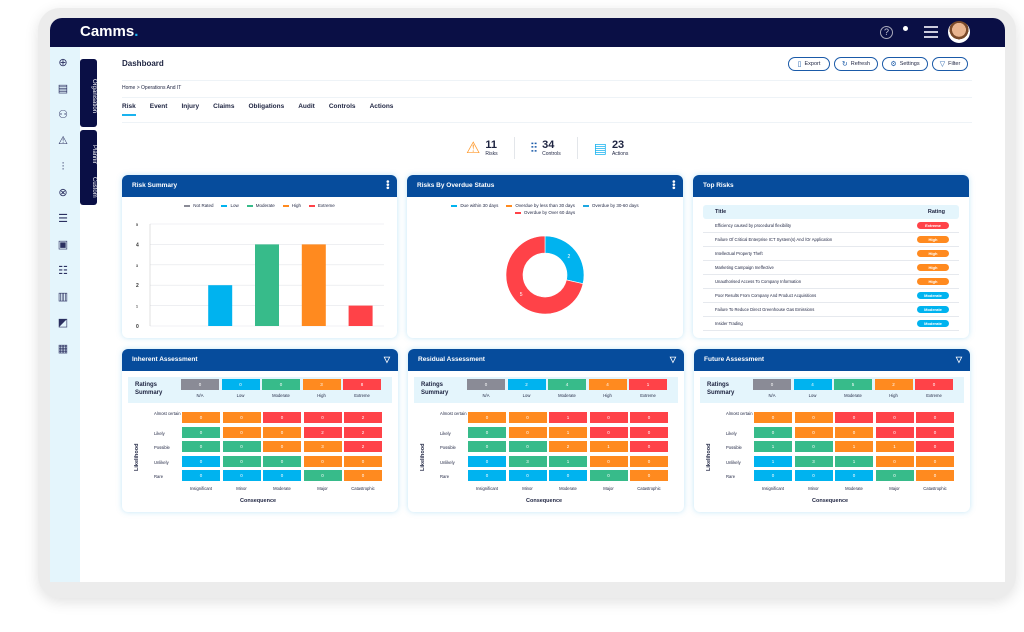  Describe the element at coordinates (893, 384) in the screenshot. I see `summary-high: 2` at that location.